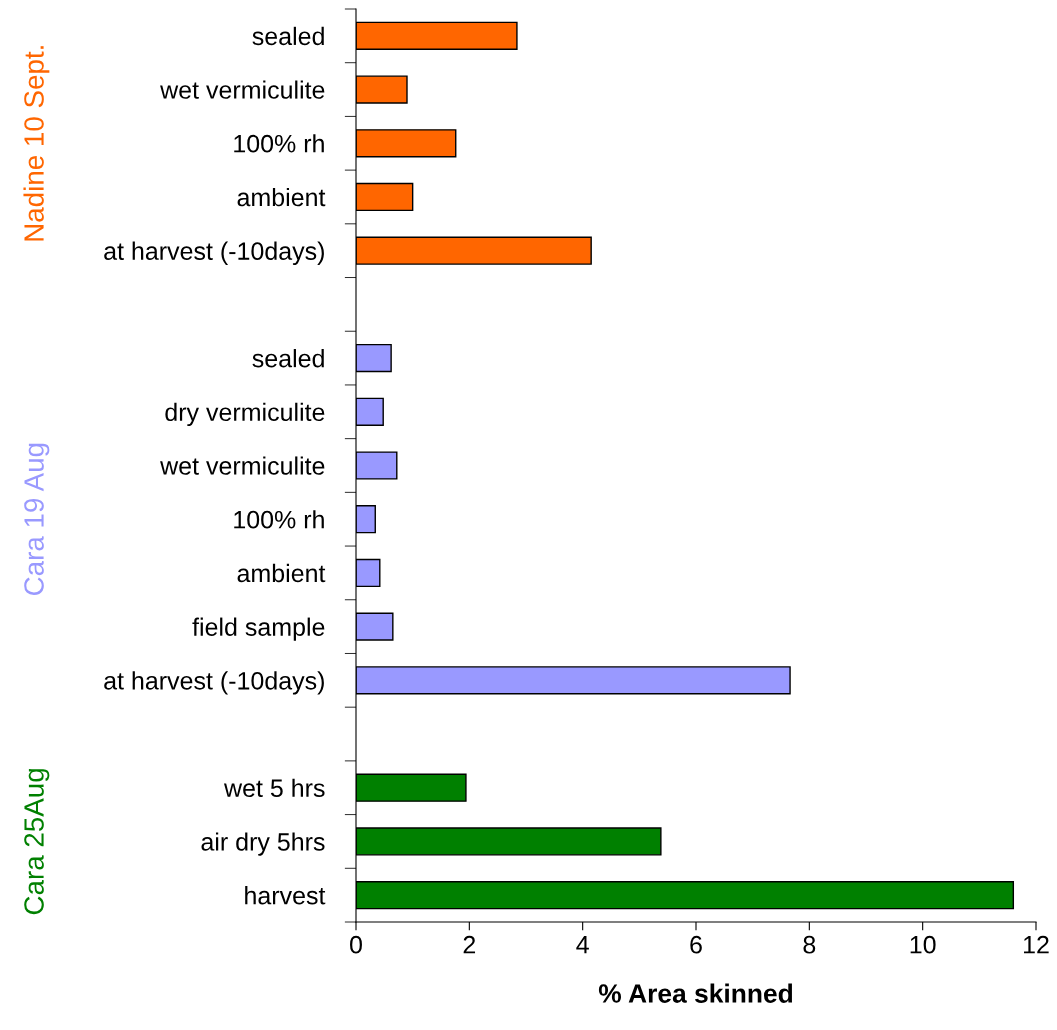 This screenshot has width=1057, height=1030. Describe the element at coordinates (258, 629) in the screenshot. I see `y-tick-label: field sample` at that location.